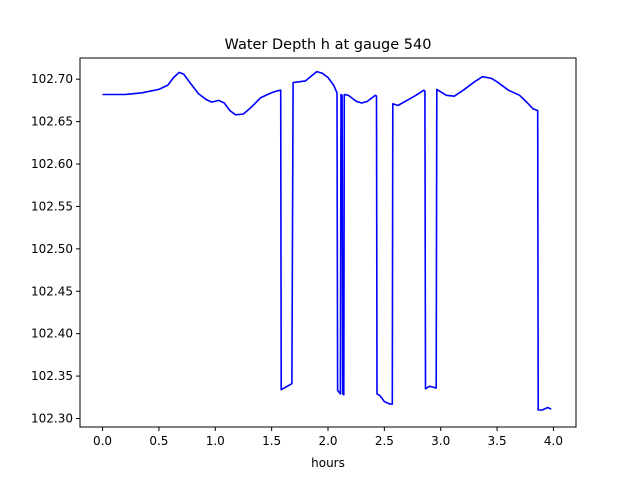  I want to click on x-tick-label: 3.0, so click(440, 441).